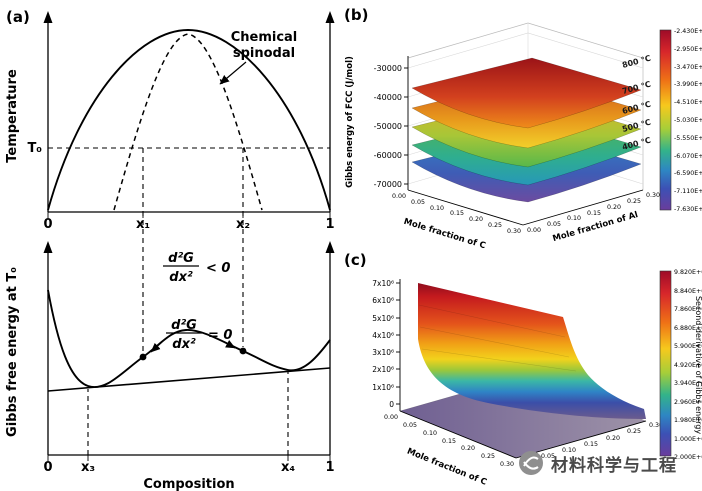  I want to click on al-tick: 0.00, so click(534, 230).